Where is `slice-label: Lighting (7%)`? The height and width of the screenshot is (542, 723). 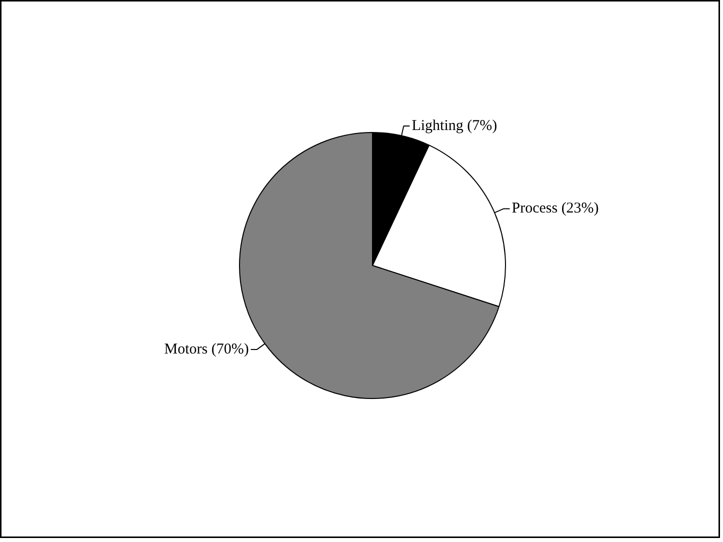
slice-label: Lighting (7%) is located at coordinates (455, 126).